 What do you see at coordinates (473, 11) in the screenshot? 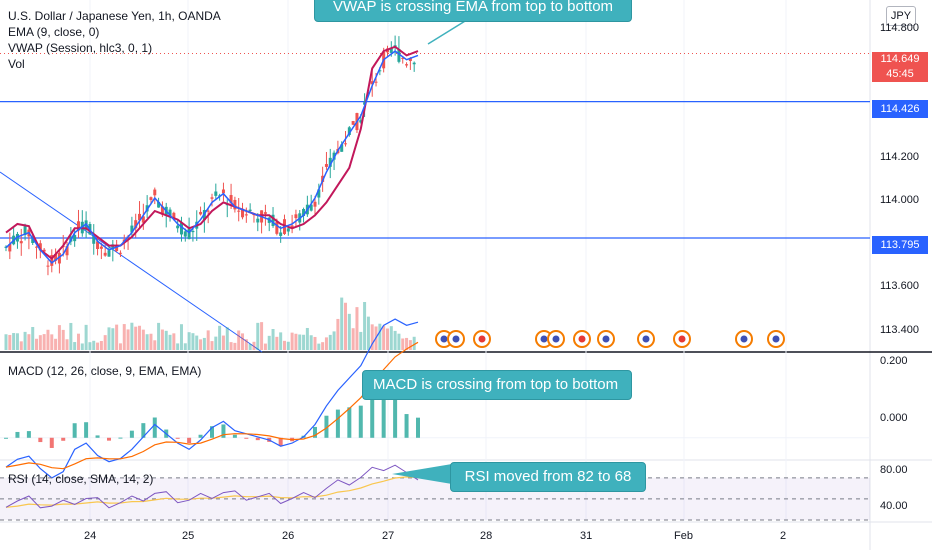
I see `callout-vwap-ema: VWAP is crossing EMA from top to bottom` at bounding box center [473, 11].